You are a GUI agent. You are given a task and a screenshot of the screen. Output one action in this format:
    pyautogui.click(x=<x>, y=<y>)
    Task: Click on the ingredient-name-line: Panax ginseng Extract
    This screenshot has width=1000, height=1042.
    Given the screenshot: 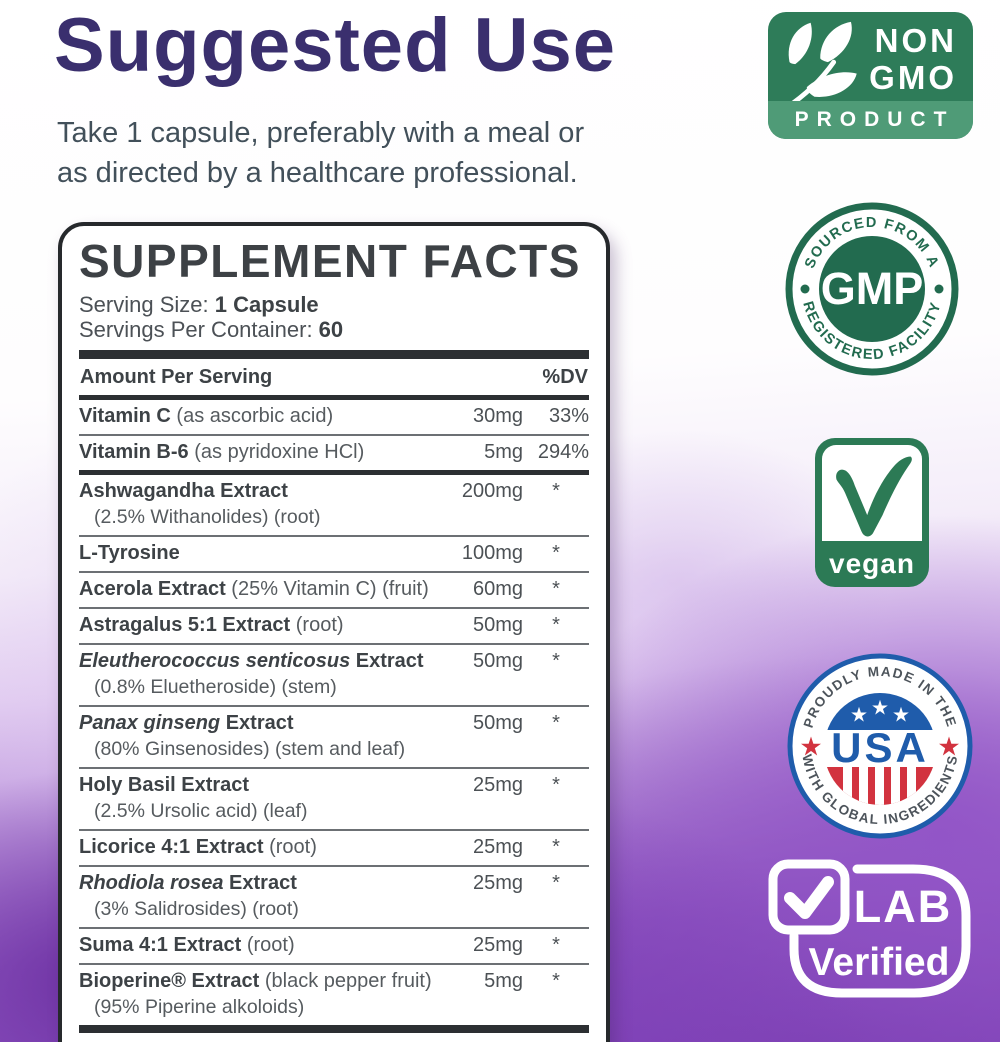 What is the action you would take?
    pyautogui.click(x=186, y=722)
    